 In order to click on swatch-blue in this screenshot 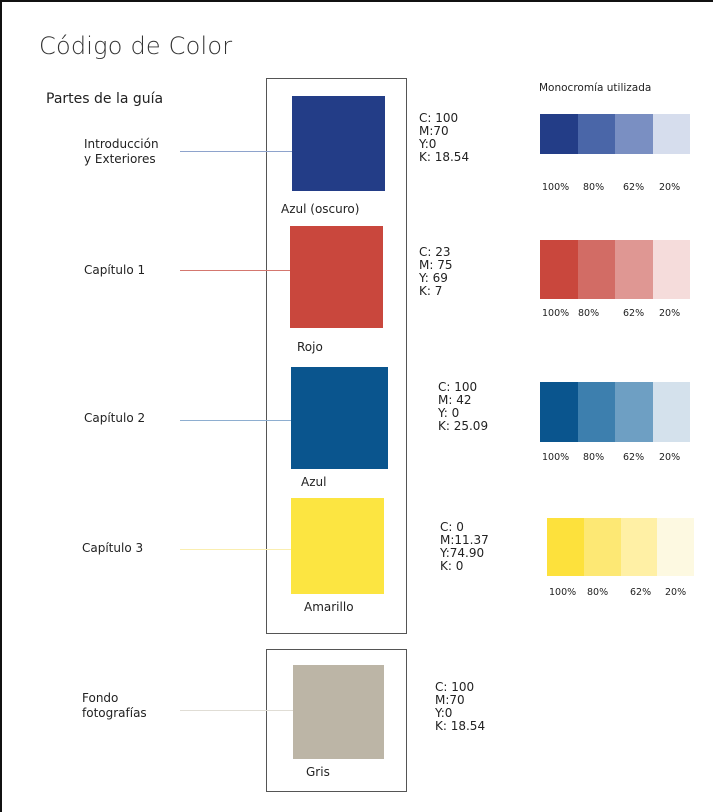, I will do `click(339, 418)`.